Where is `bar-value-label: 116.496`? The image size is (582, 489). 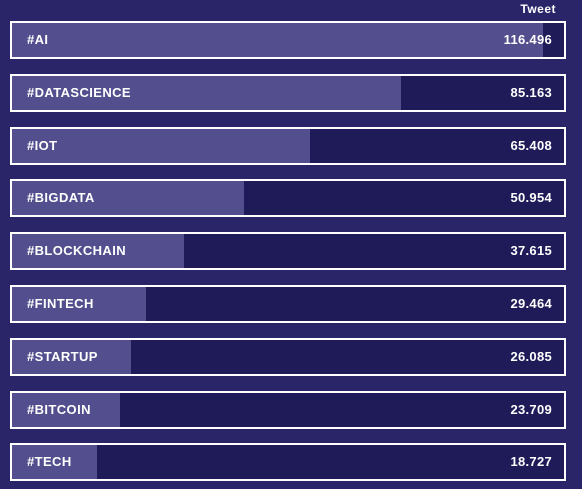
bar-value-label: 116.496 is located at coordinates (527, 39).